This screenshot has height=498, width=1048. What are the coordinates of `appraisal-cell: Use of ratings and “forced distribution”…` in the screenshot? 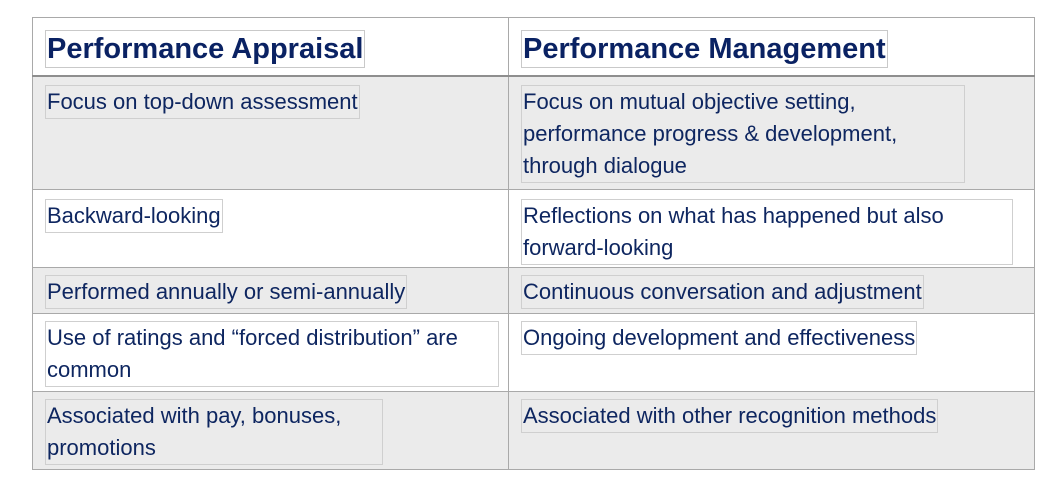 It's located at (270, 352).